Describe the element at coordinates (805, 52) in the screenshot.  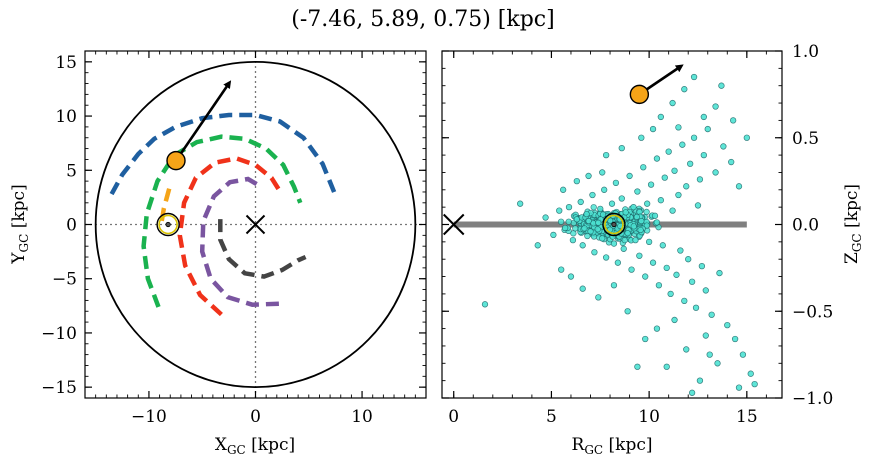
I see `rz-ytick-label: 1.0` at that location.